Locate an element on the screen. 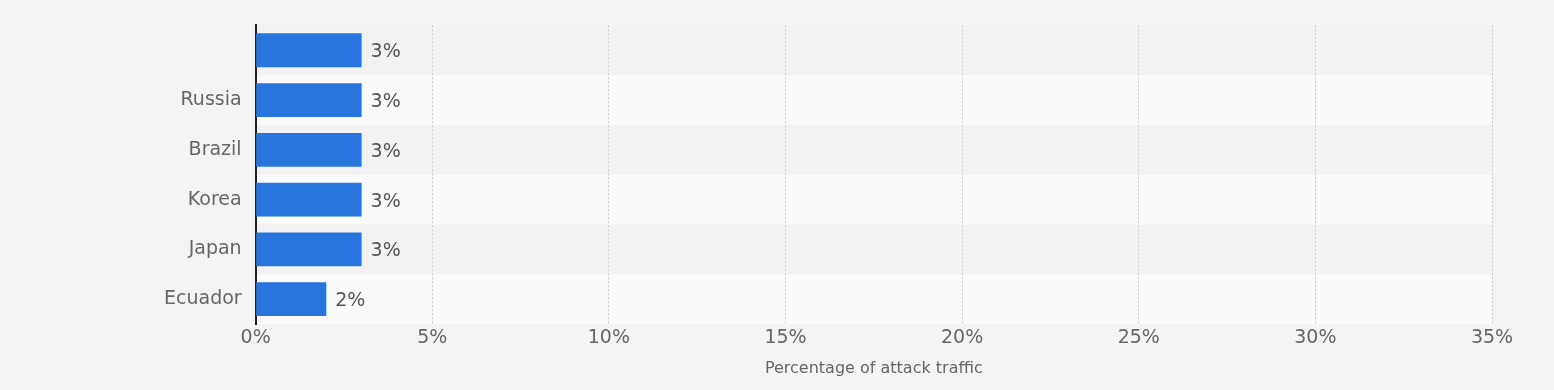 Image resolution: width=1554 pixels, height=390 pixels. y-tick-label: Brazil is located at coordinates (215, 147).